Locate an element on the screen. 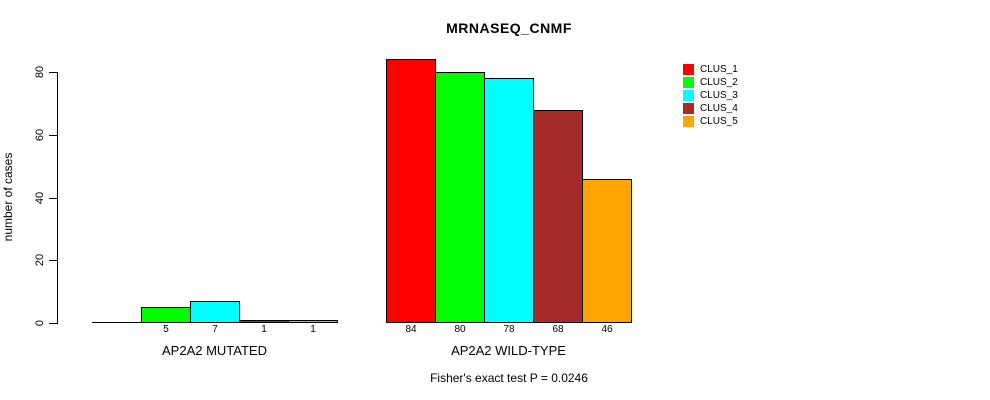  x-group-label-wildtype: AP2A2 WILD-TYPE is located at coordinates (508, 350).